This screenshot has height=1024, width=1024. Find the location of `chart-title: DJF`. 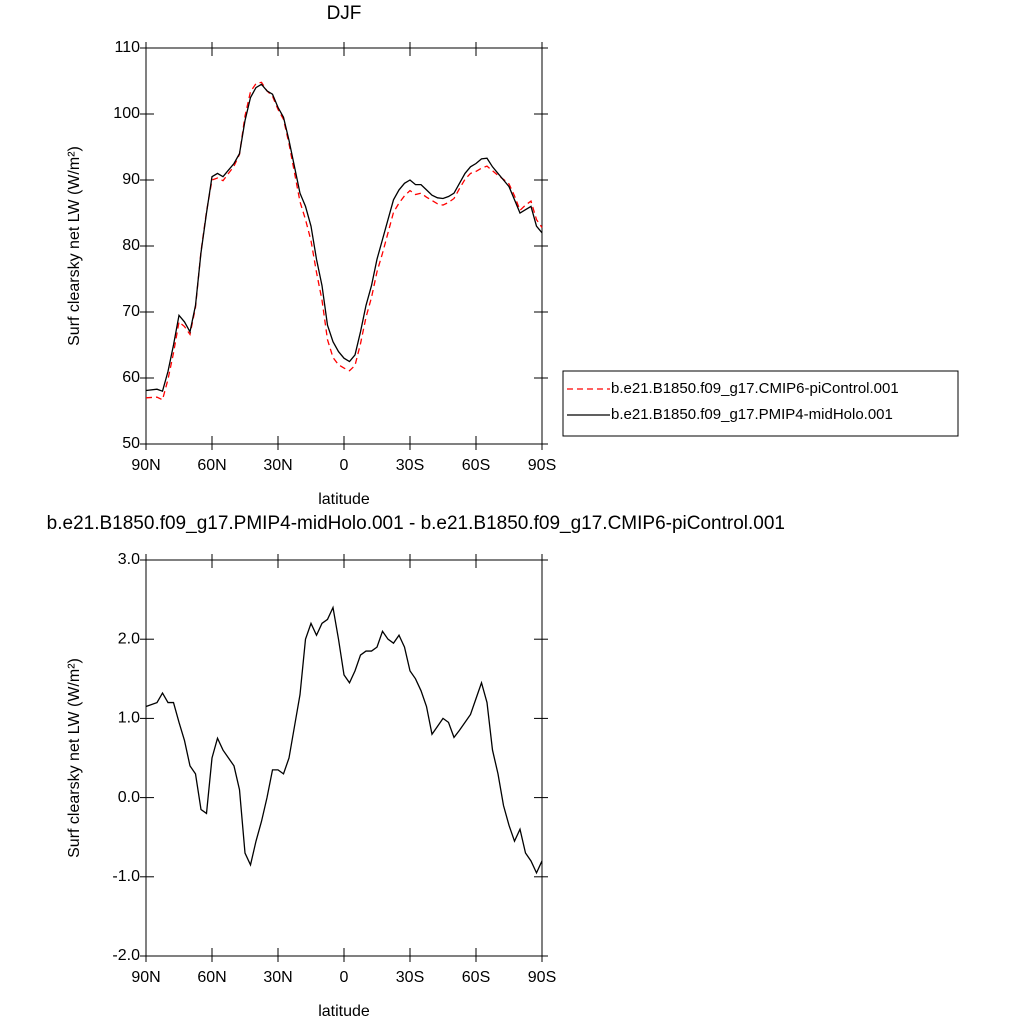

chart-title: DJF is located at coordinates (344, 13).